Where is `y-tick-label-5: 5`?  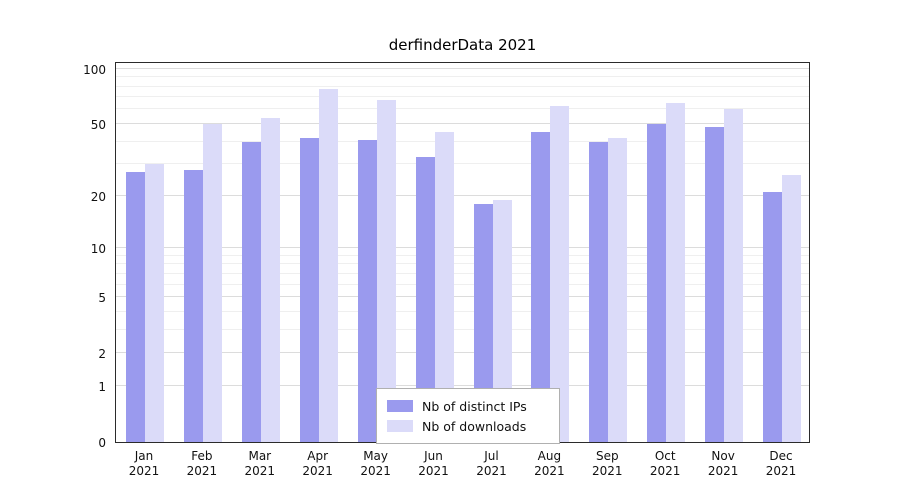 y-tick-label-5: 5 is located at coordinates (102, 298).